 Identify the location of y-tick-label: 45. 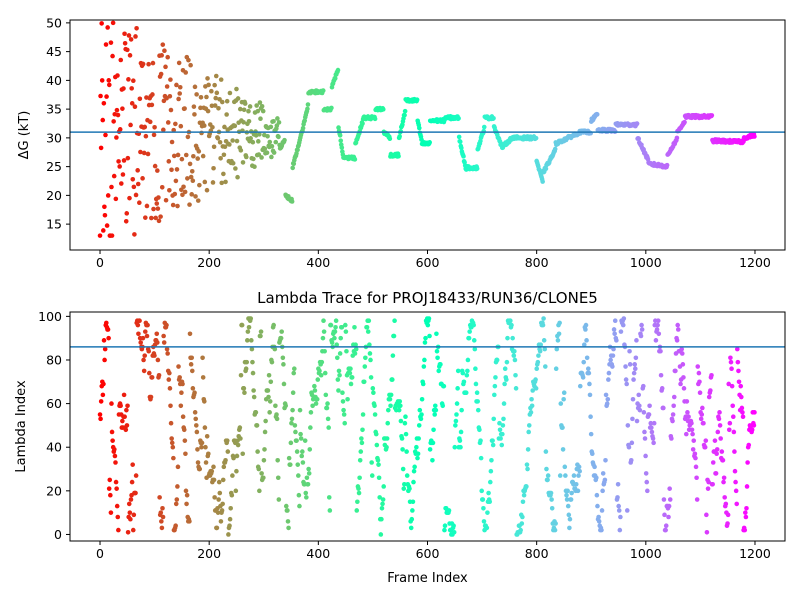
(54, 51).